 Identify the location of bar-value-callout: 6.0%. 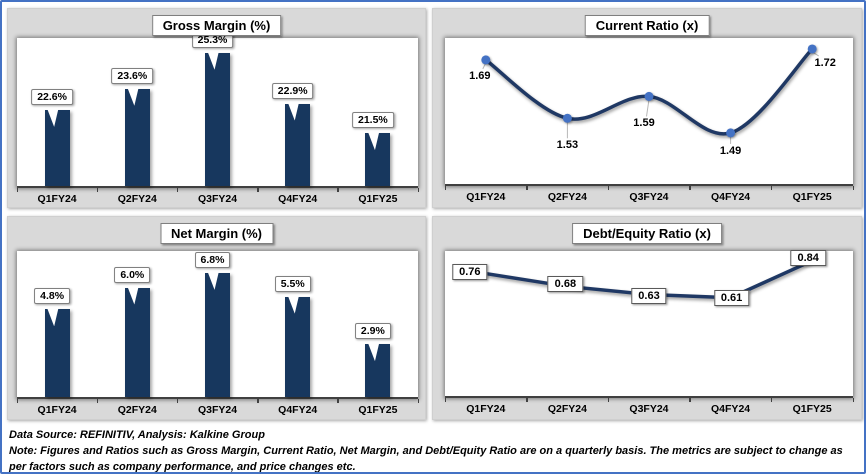
(132, 274).